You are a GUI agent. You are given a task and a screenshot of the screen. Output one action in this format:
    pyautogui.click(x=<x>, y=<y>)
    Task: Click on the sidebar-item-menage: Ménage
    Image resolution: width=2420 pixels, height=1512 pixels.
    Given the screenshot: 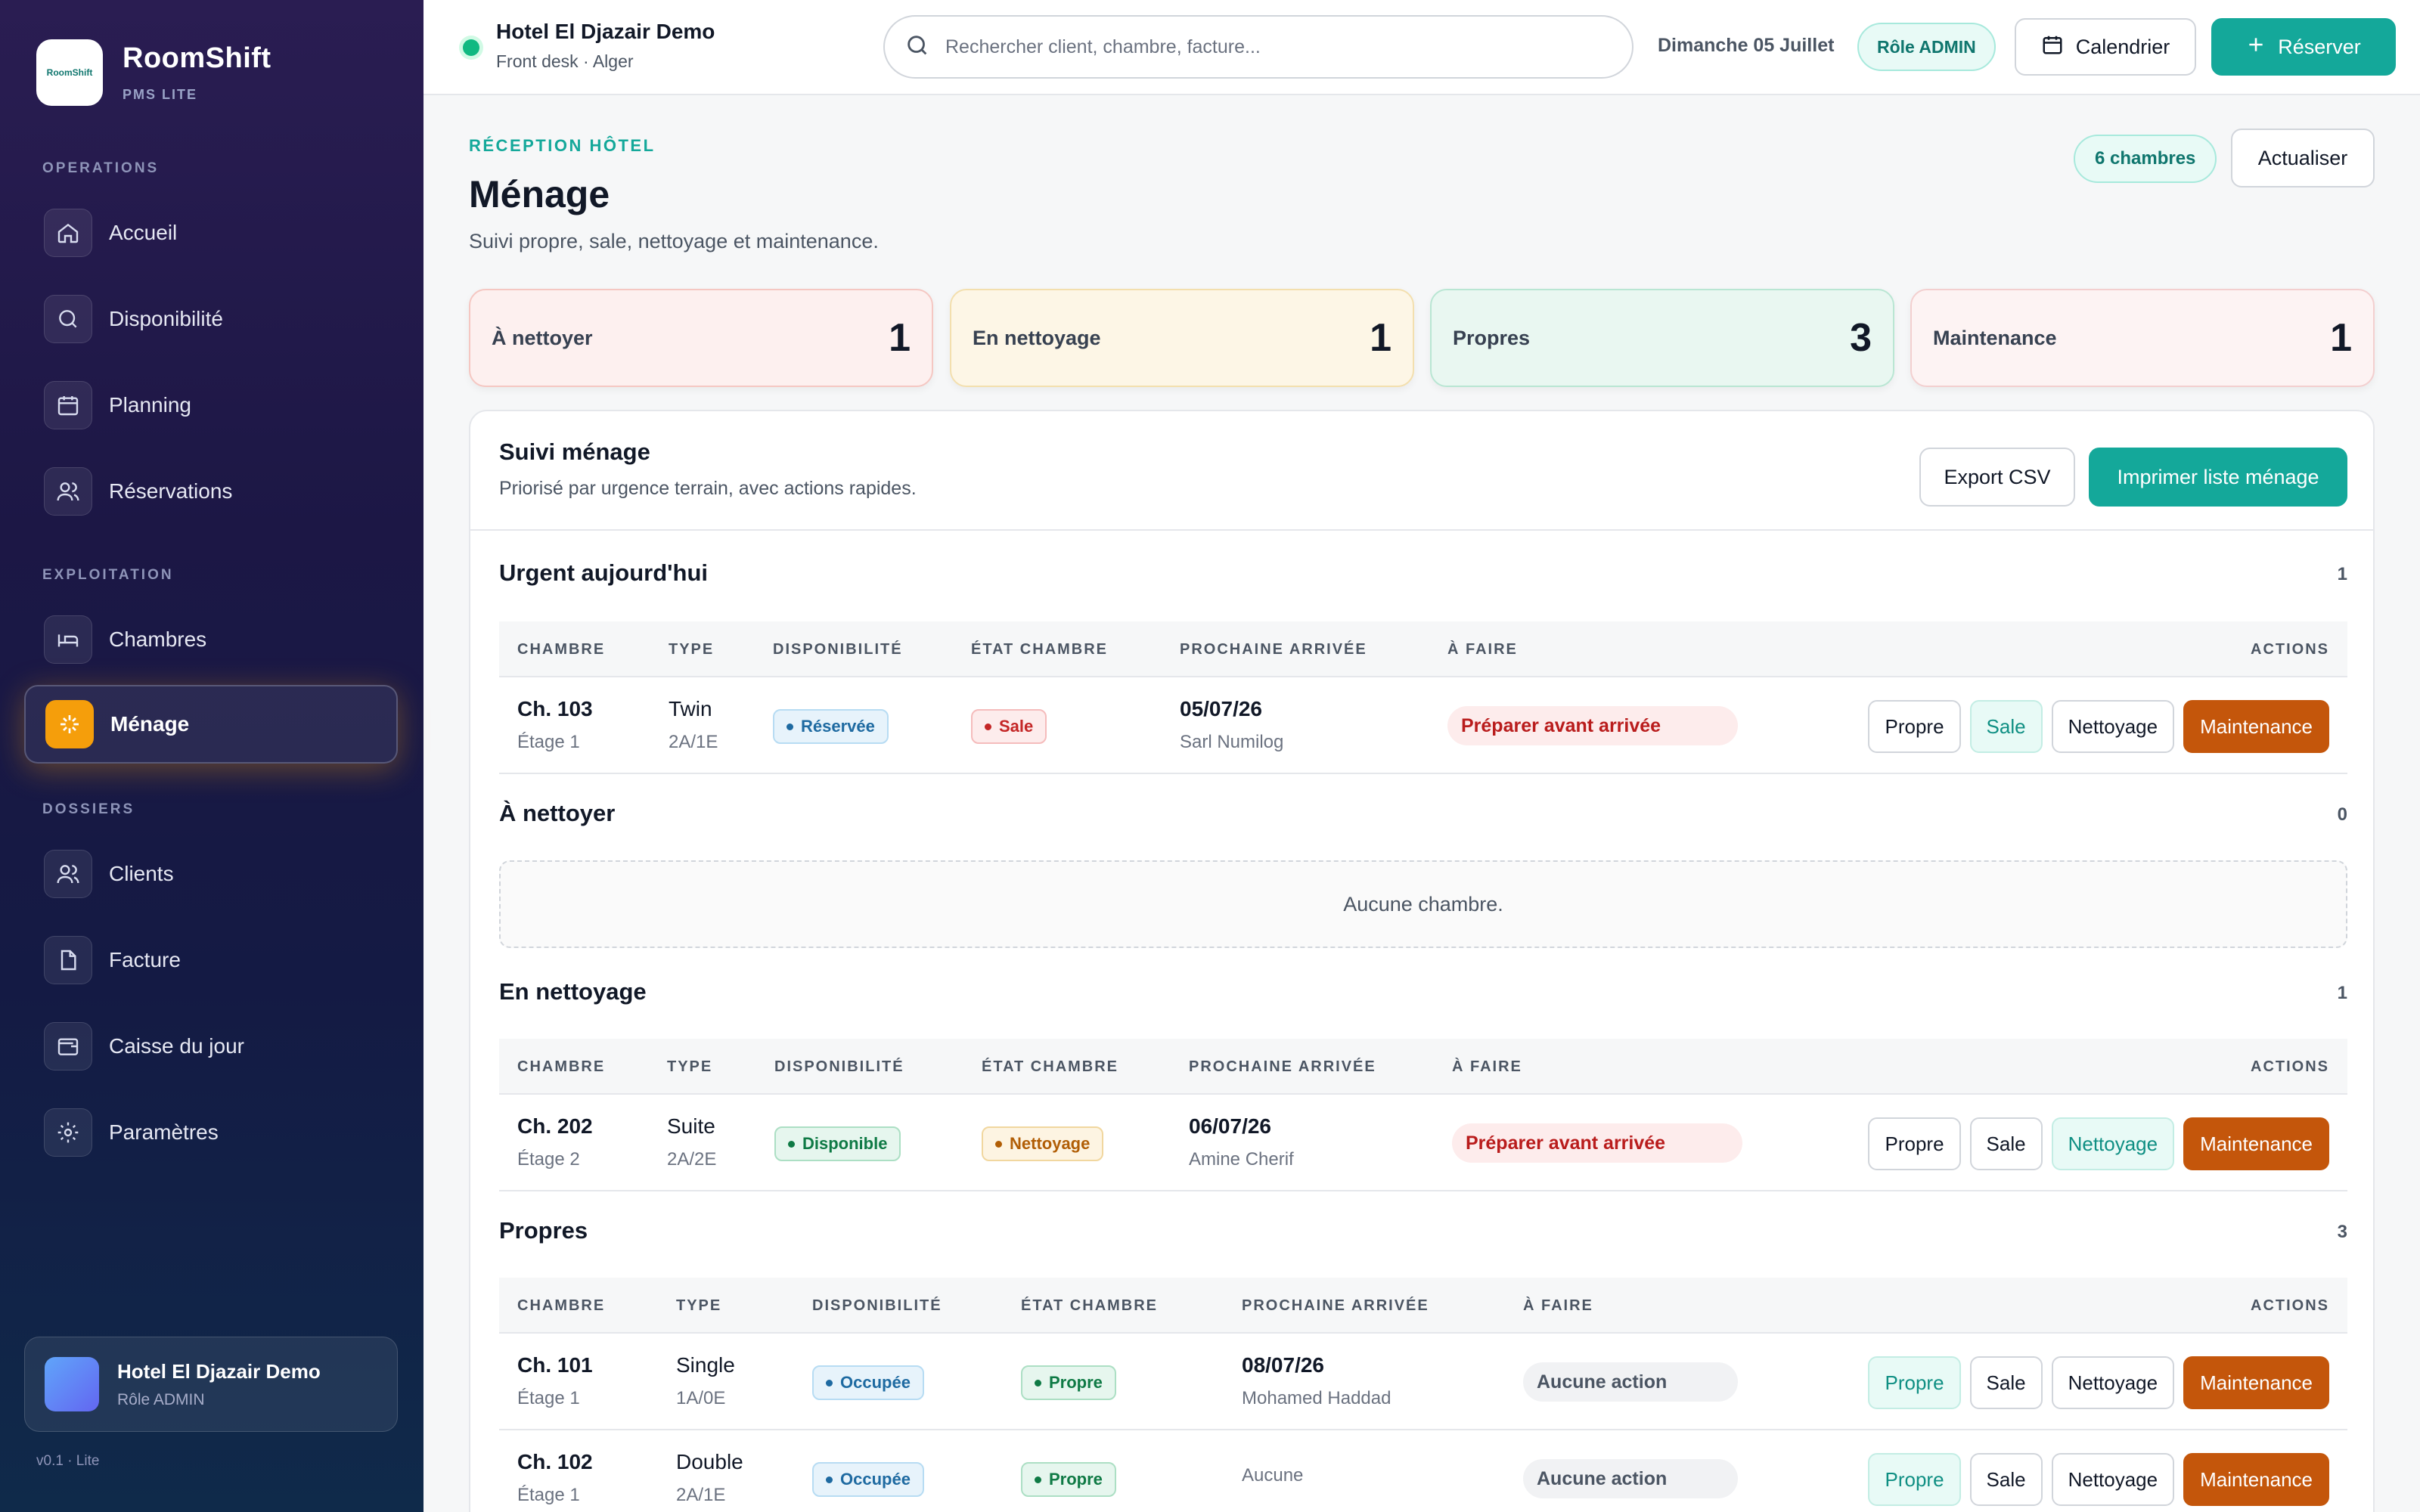 What is the action you would take?
    pyautogui.click(x=211, y=724)
    